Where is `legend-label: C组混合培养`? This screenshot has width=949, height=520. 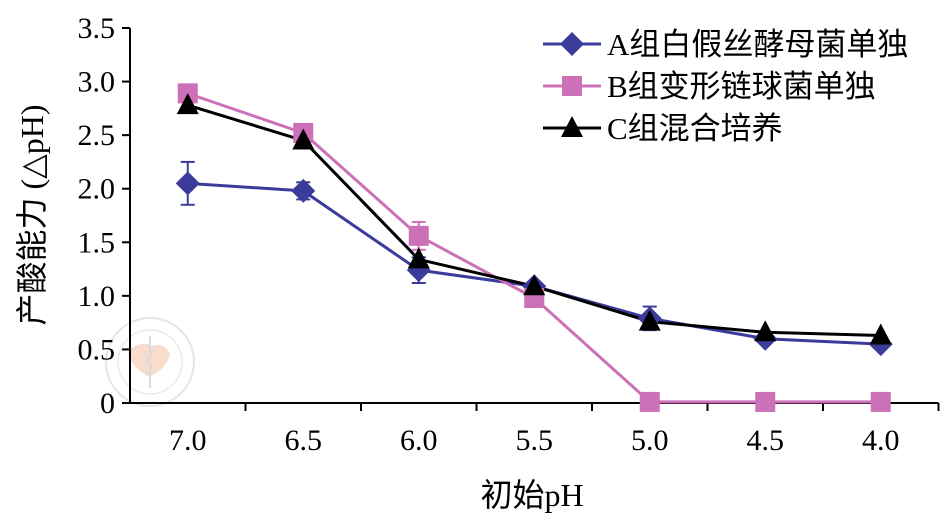
legend-label: C组混合培养 is located at coordinates (695, 128).